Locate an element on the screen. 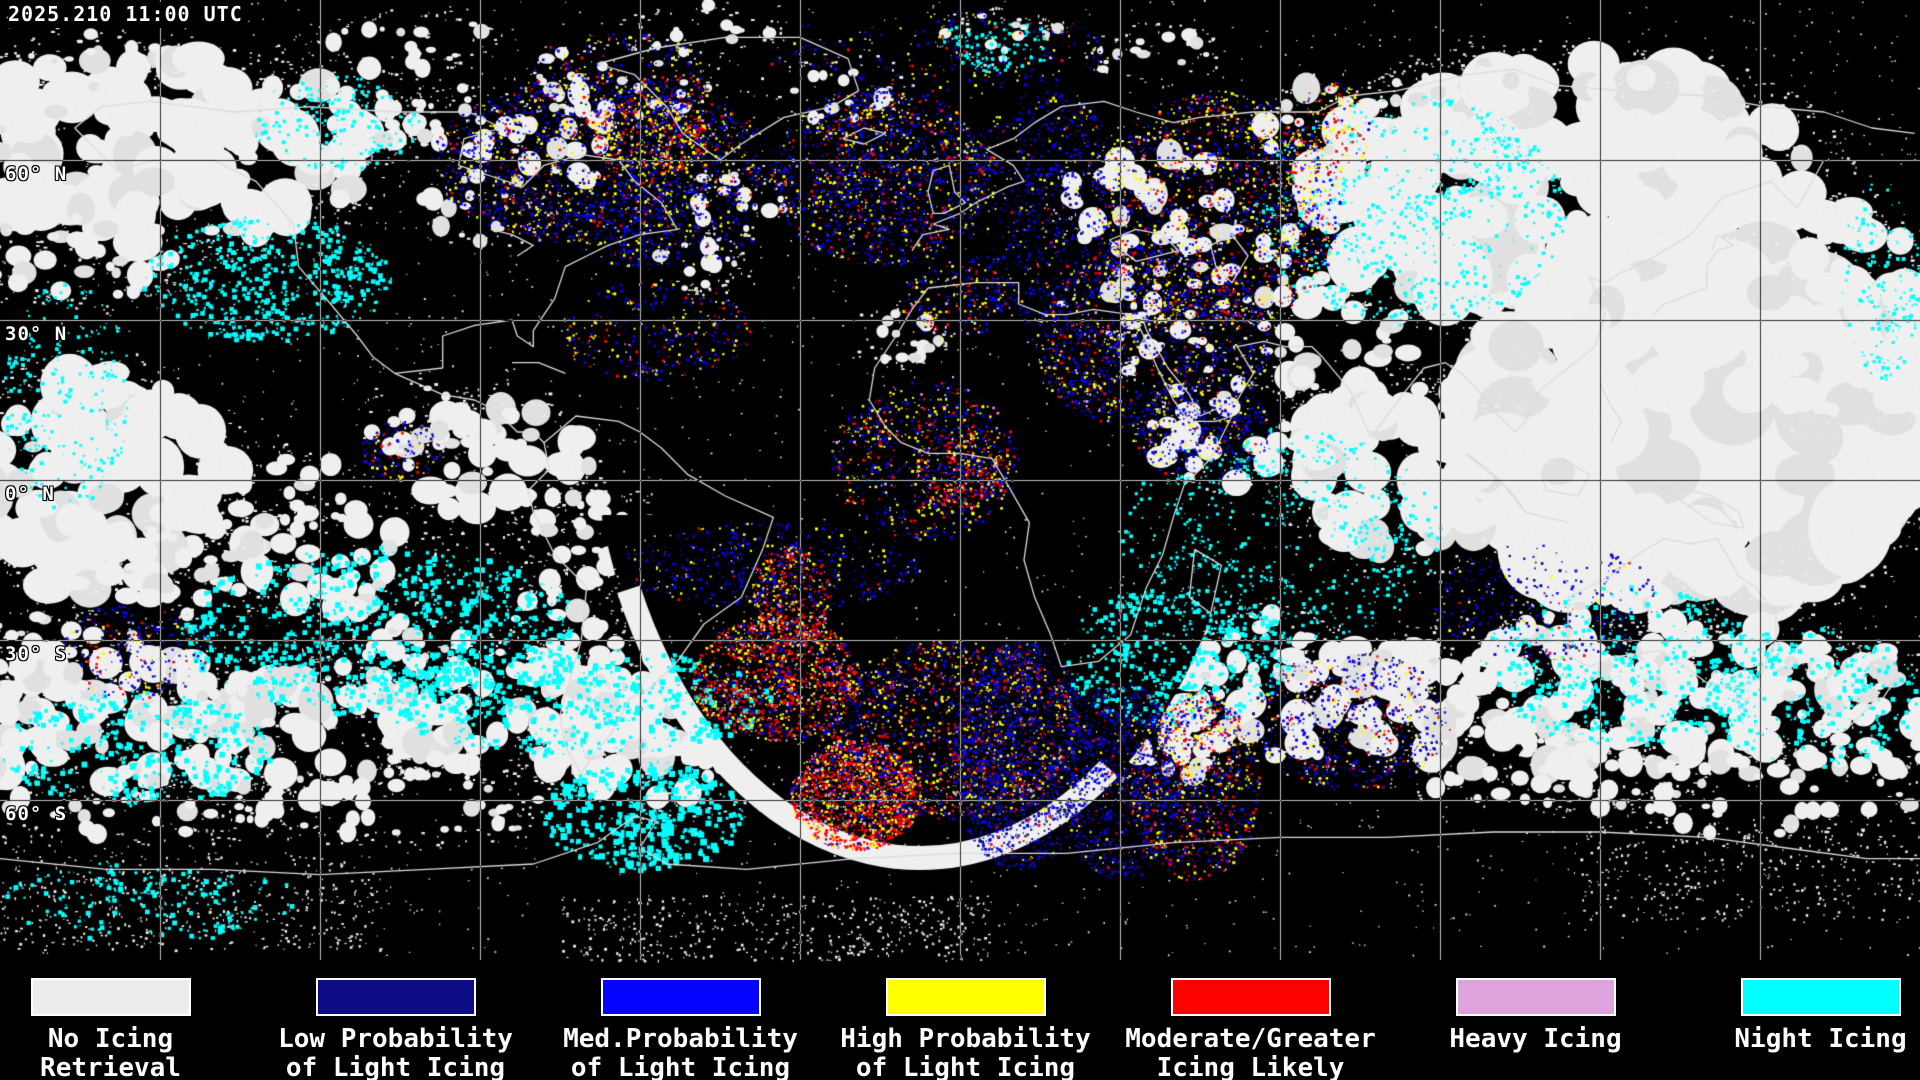 The width and height of the screenshot is (1920, 1080). legend-label: Moderate/Greater is located at coordinates (1250, 1039).